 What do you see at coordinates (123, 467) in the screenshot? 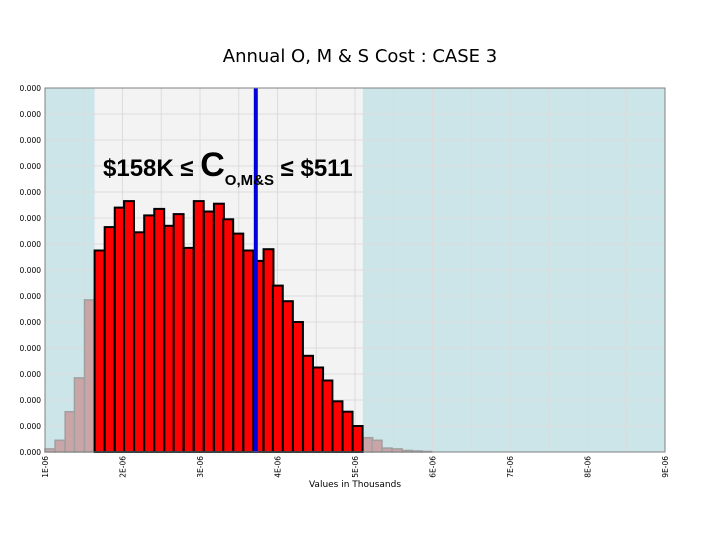
I see `x-tick-label: 2E-06` at bounding box center [123, 467].